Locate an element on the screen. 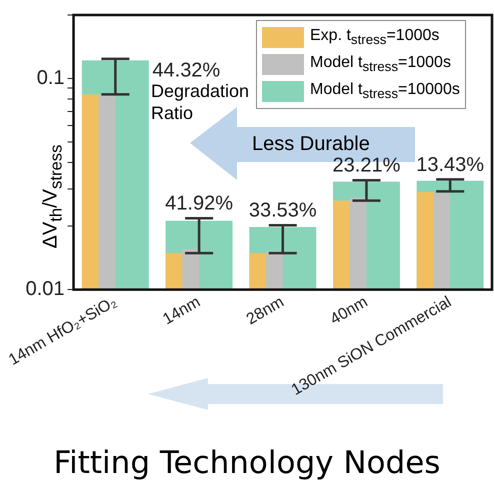  annotation: 33.53% is located at coordinates (282, 211).